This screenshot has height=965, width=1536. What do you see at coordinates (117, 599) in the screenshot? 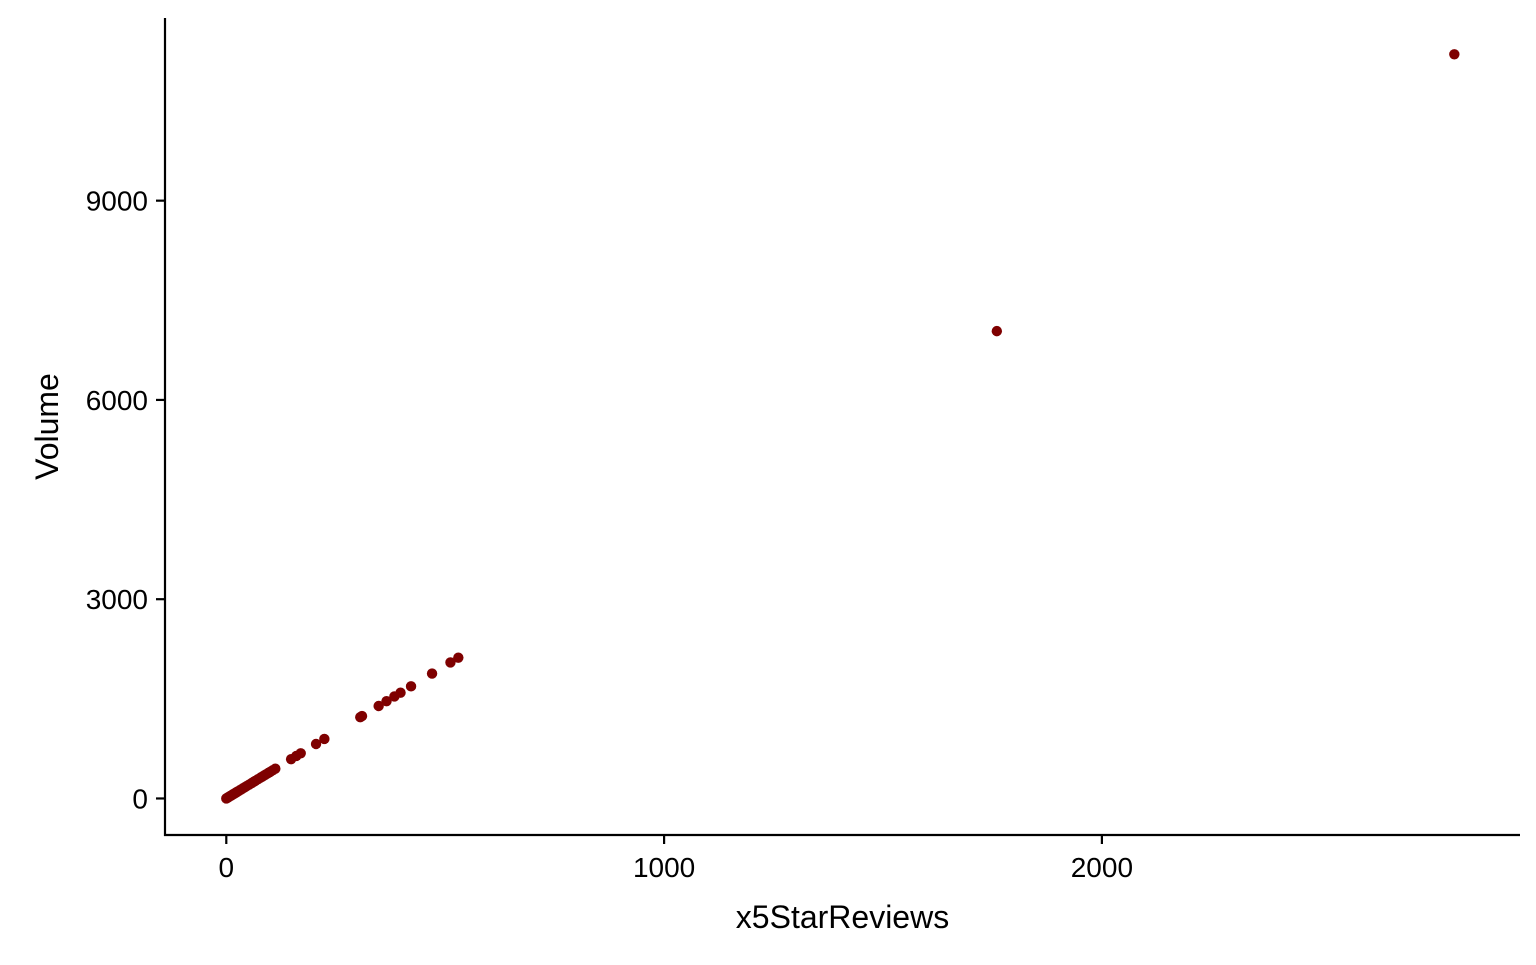
I see `y-tick-label: 3000` at bounding box center [117, 599].